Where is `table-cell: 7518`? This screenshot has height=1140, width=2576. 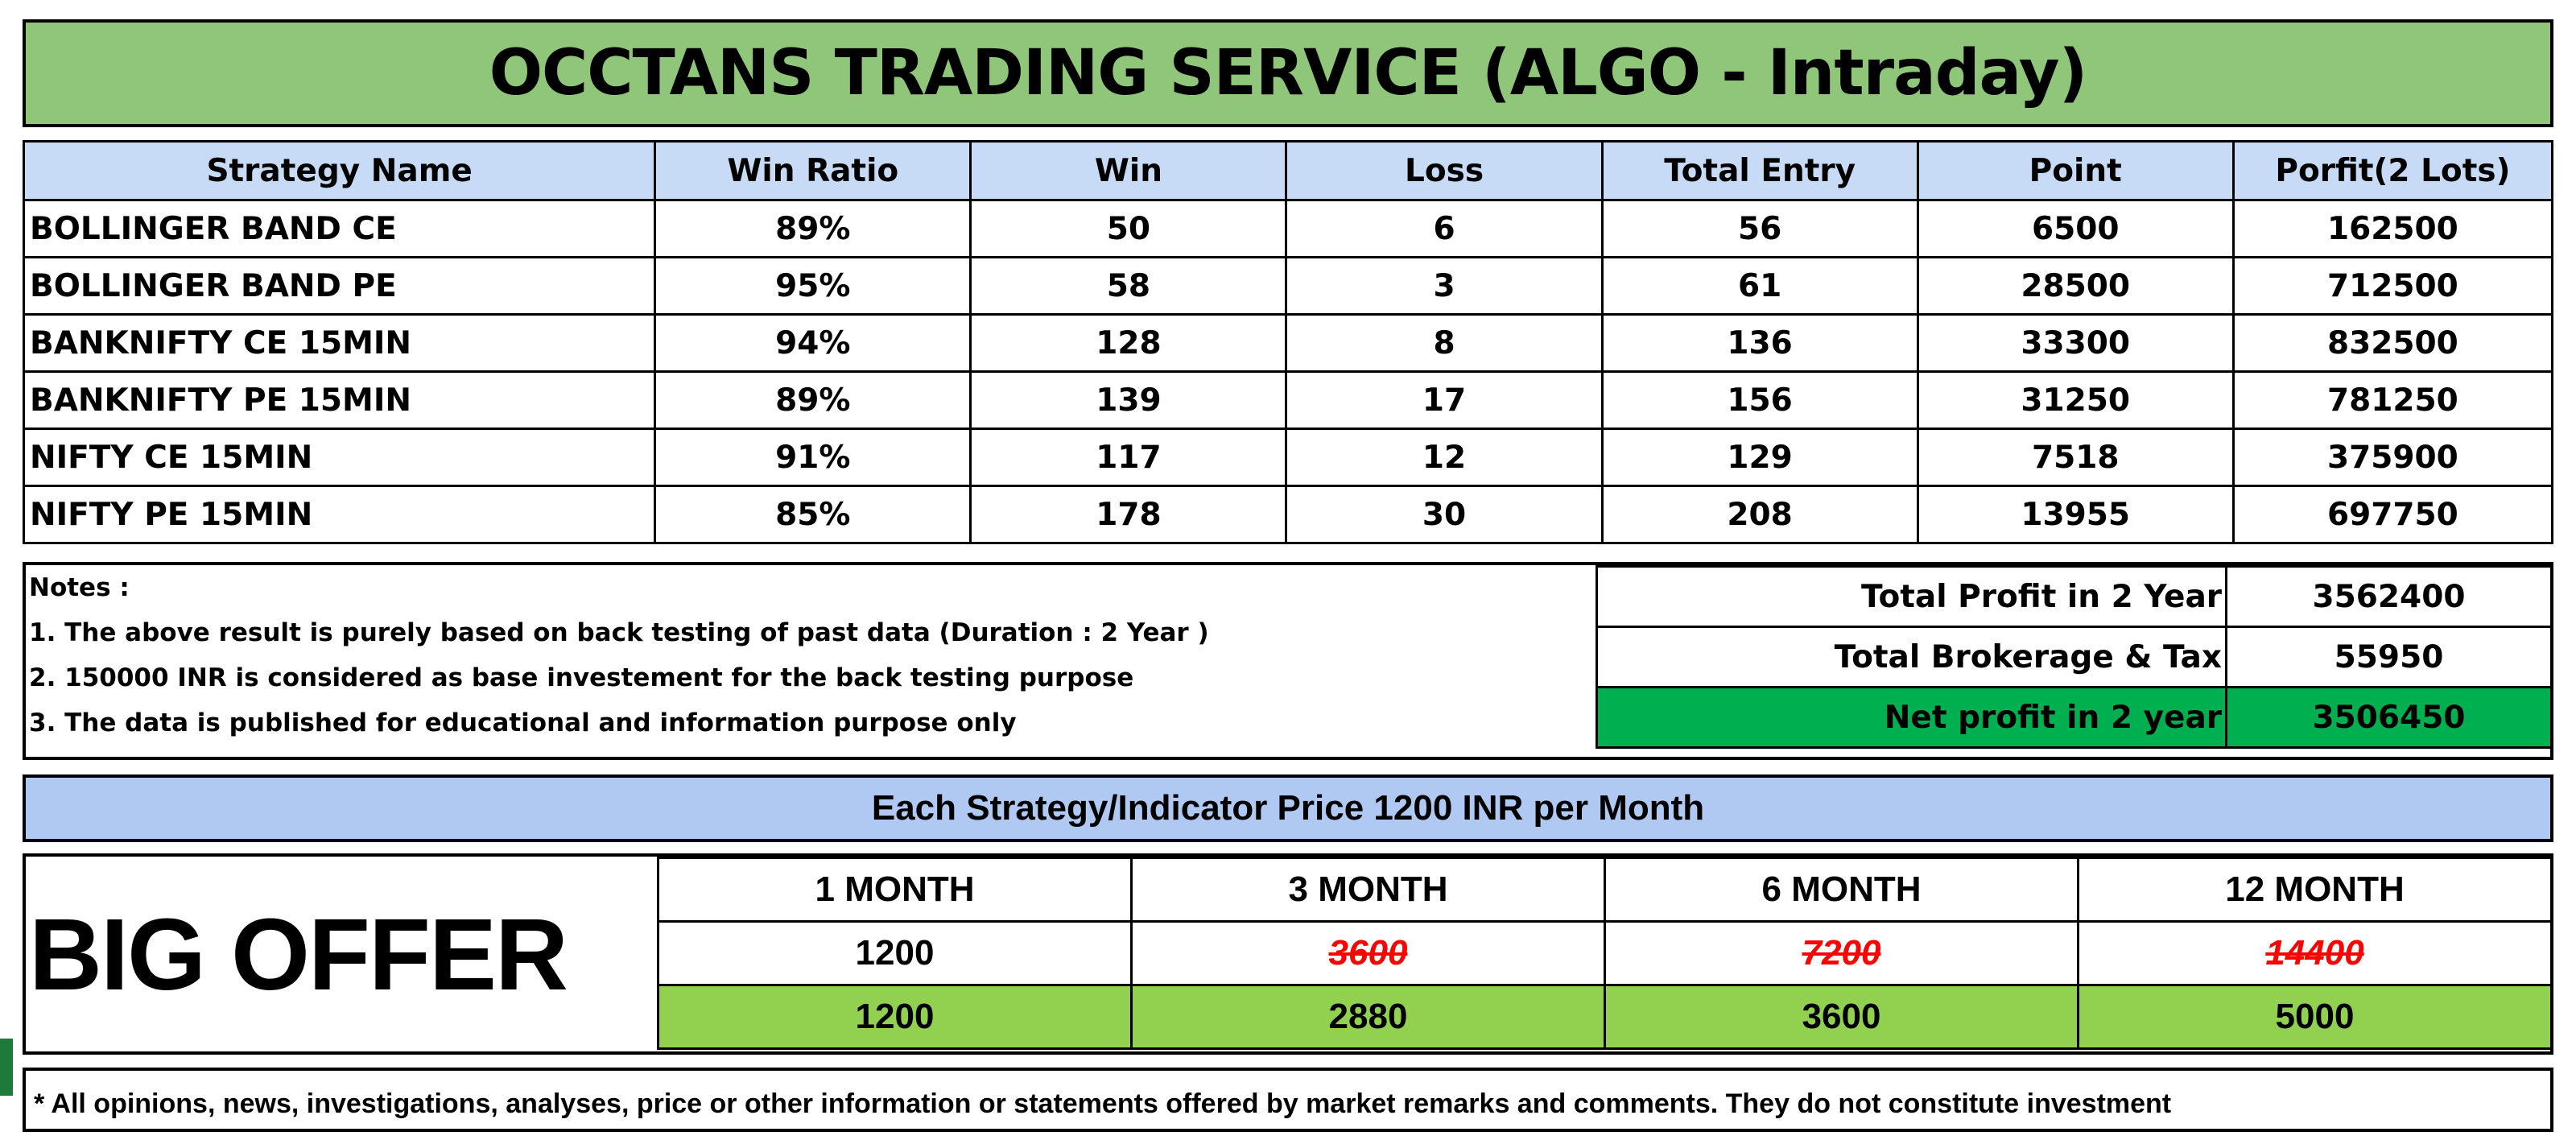
table-cell: 7518 is located at coordinates (2075, 457).